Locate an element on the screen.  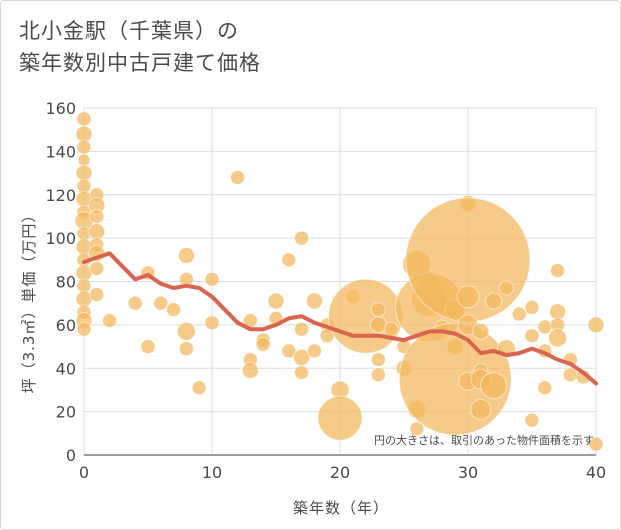
y-tick-label: 120 is located at coordinates (60, 195).